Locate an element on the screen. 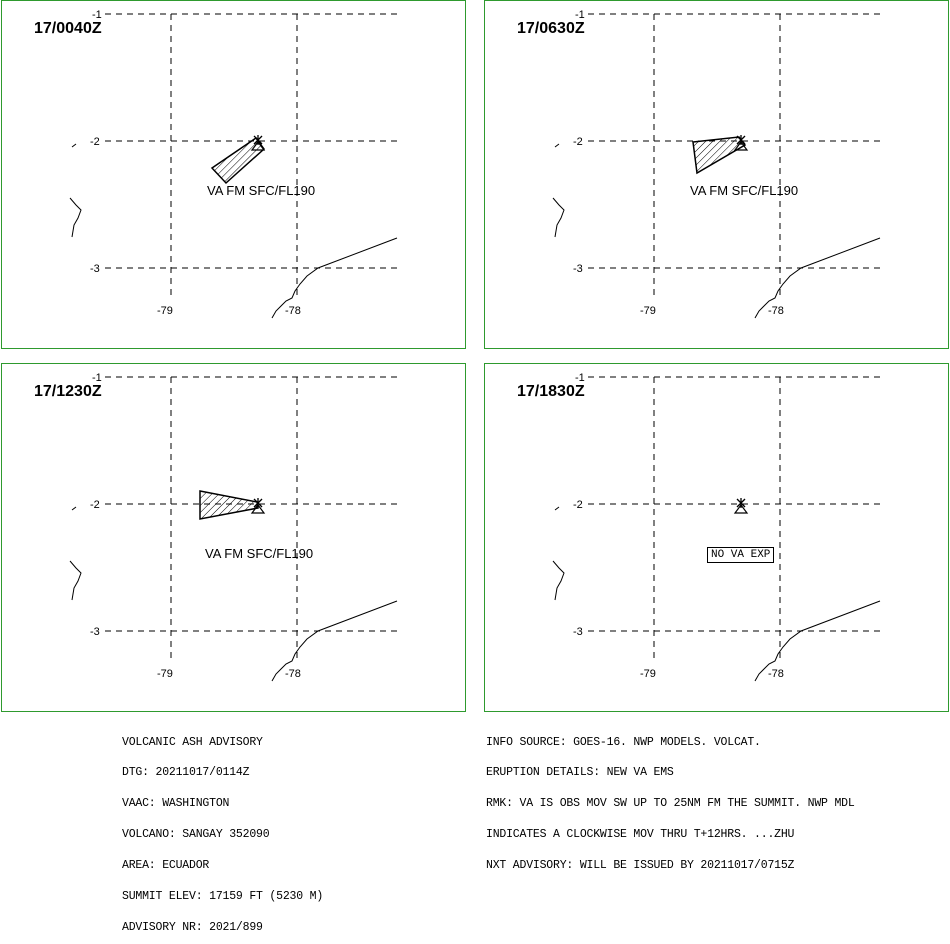  panel-time-4: 17/1830Z is located at coordinates (551, 391).